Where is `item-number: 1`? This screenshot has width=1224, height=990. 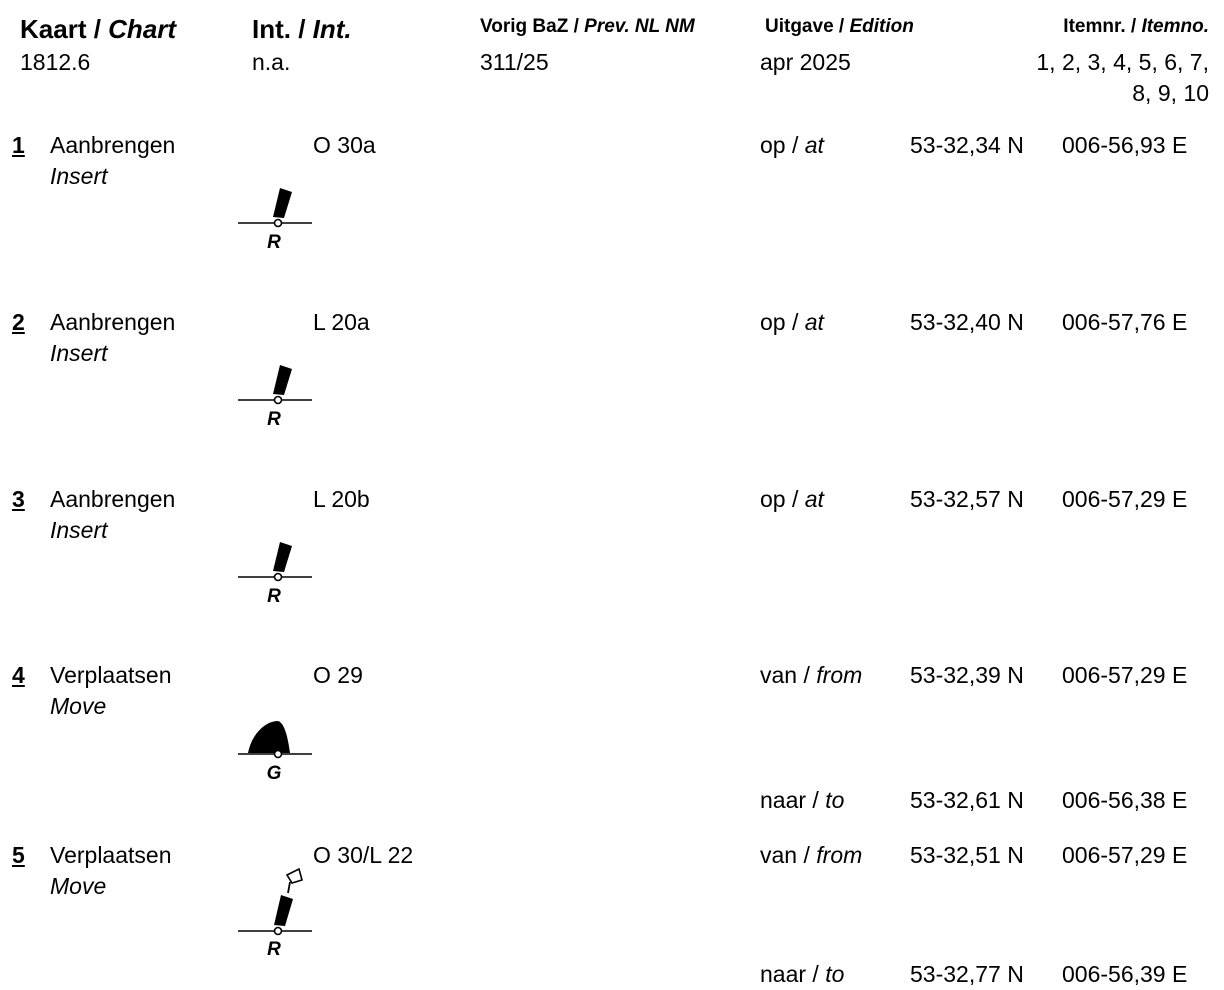 item-number: 1 is located at coordinates (18, 145).